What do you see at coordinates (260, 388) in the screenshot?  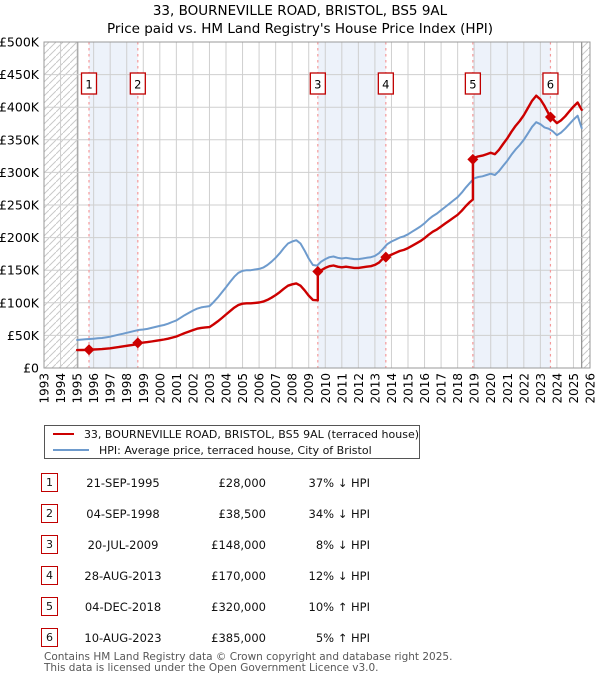 I see `x-axis-year-label: 2006` at bounding box center [260, 388].